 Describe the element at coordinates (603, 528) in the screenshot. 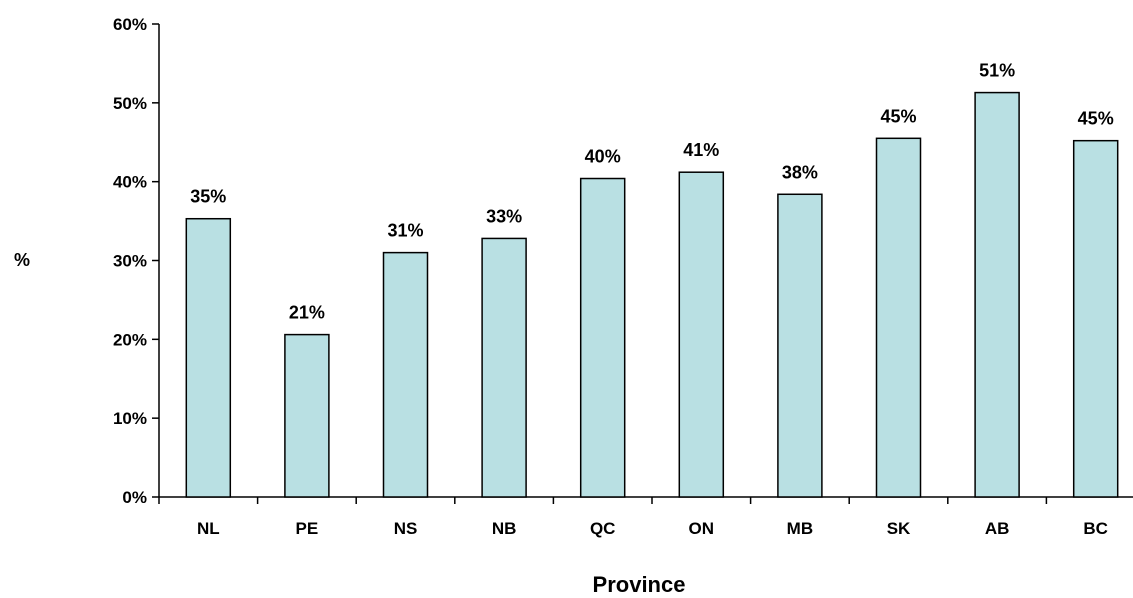

I see `x-tick-label: QC` at that location.